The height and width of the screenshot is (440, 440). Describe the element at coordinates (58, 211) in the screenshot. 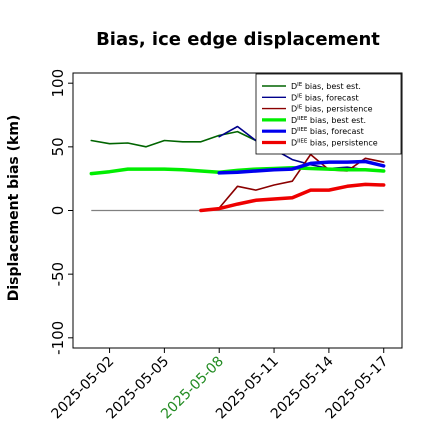

I see `y-tick-label-2: 0` at that location.